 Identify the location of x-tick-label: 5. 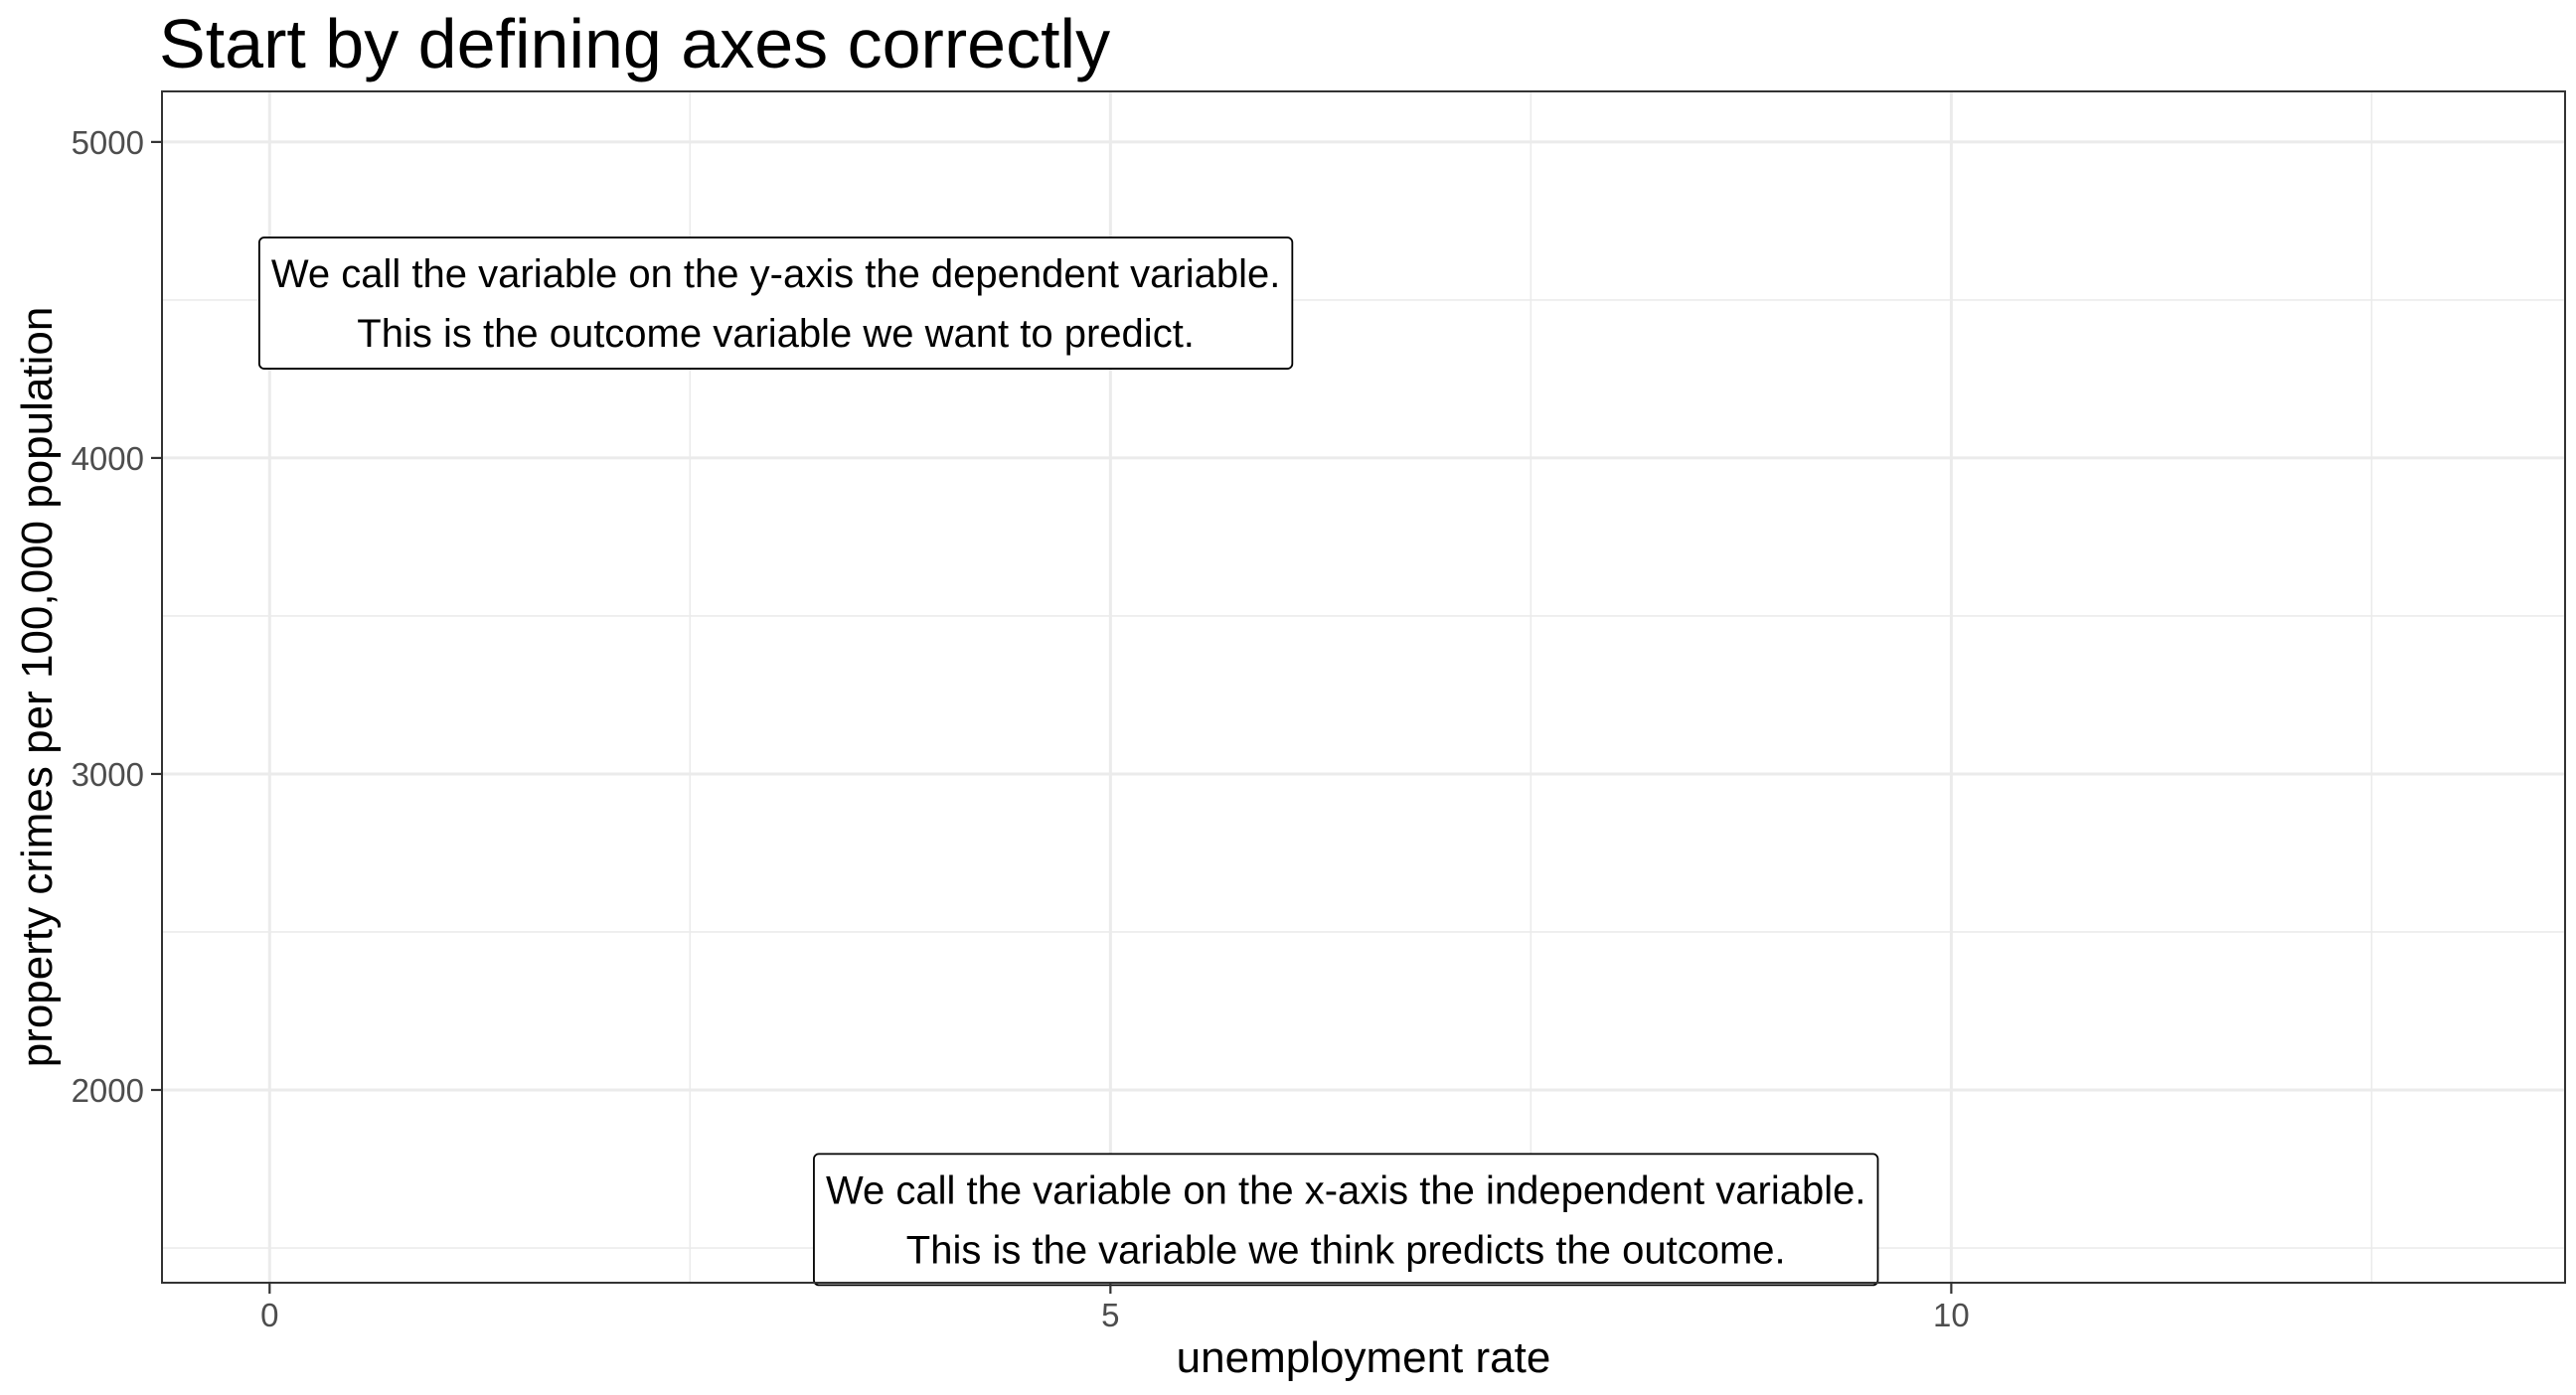
(1110, 1315).